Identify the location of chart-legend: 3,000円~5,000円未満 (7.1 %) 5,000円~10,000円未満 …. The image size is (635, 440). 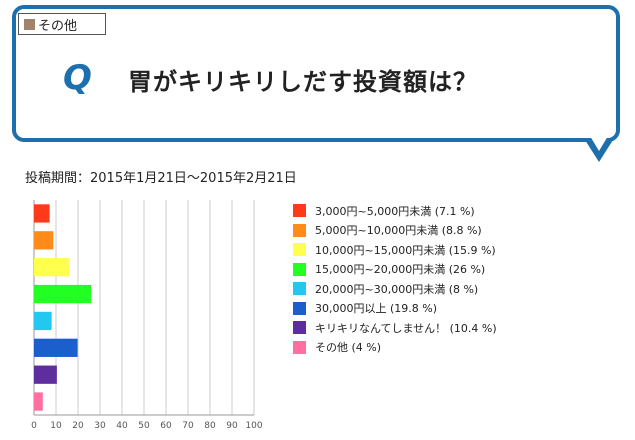
(395, 279).